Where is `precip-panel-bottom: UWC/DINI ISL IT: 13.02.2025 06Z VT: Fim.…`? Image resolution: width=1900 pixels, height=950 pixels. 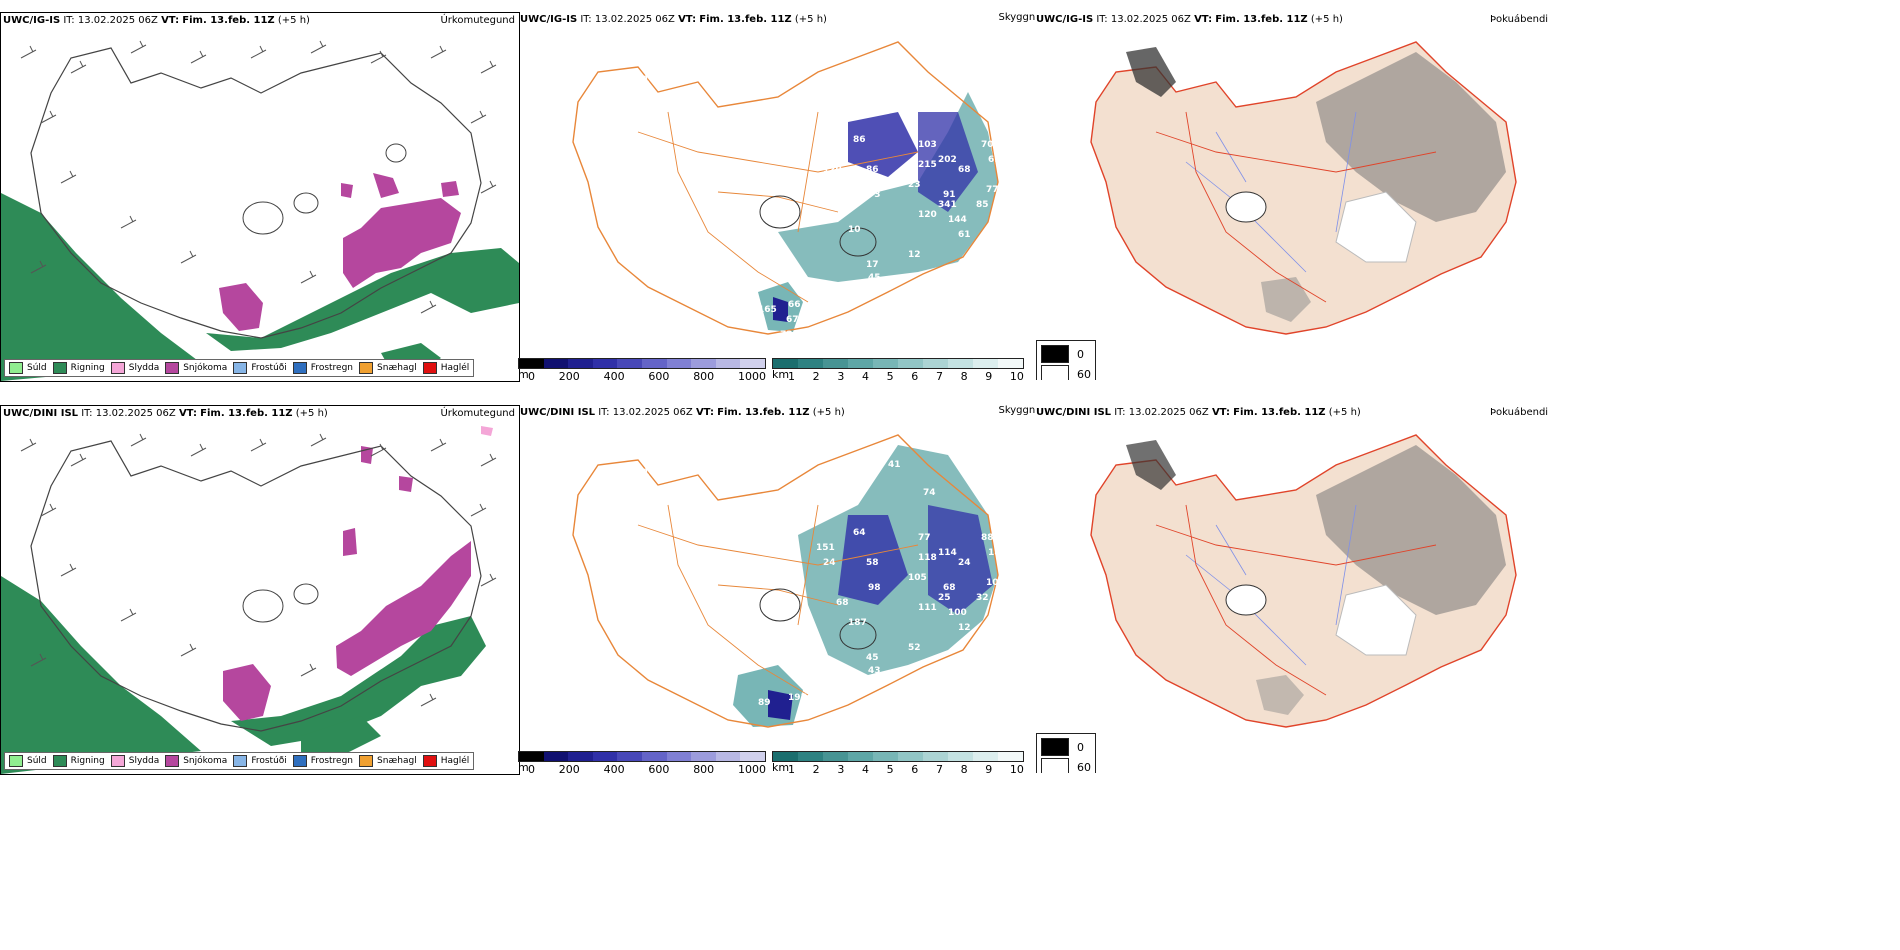
precip-panel-bottom: UWC/DINI ISL IT: 13.02.2025 06Z VT: Fim.… is located at coordinates (260, 590).